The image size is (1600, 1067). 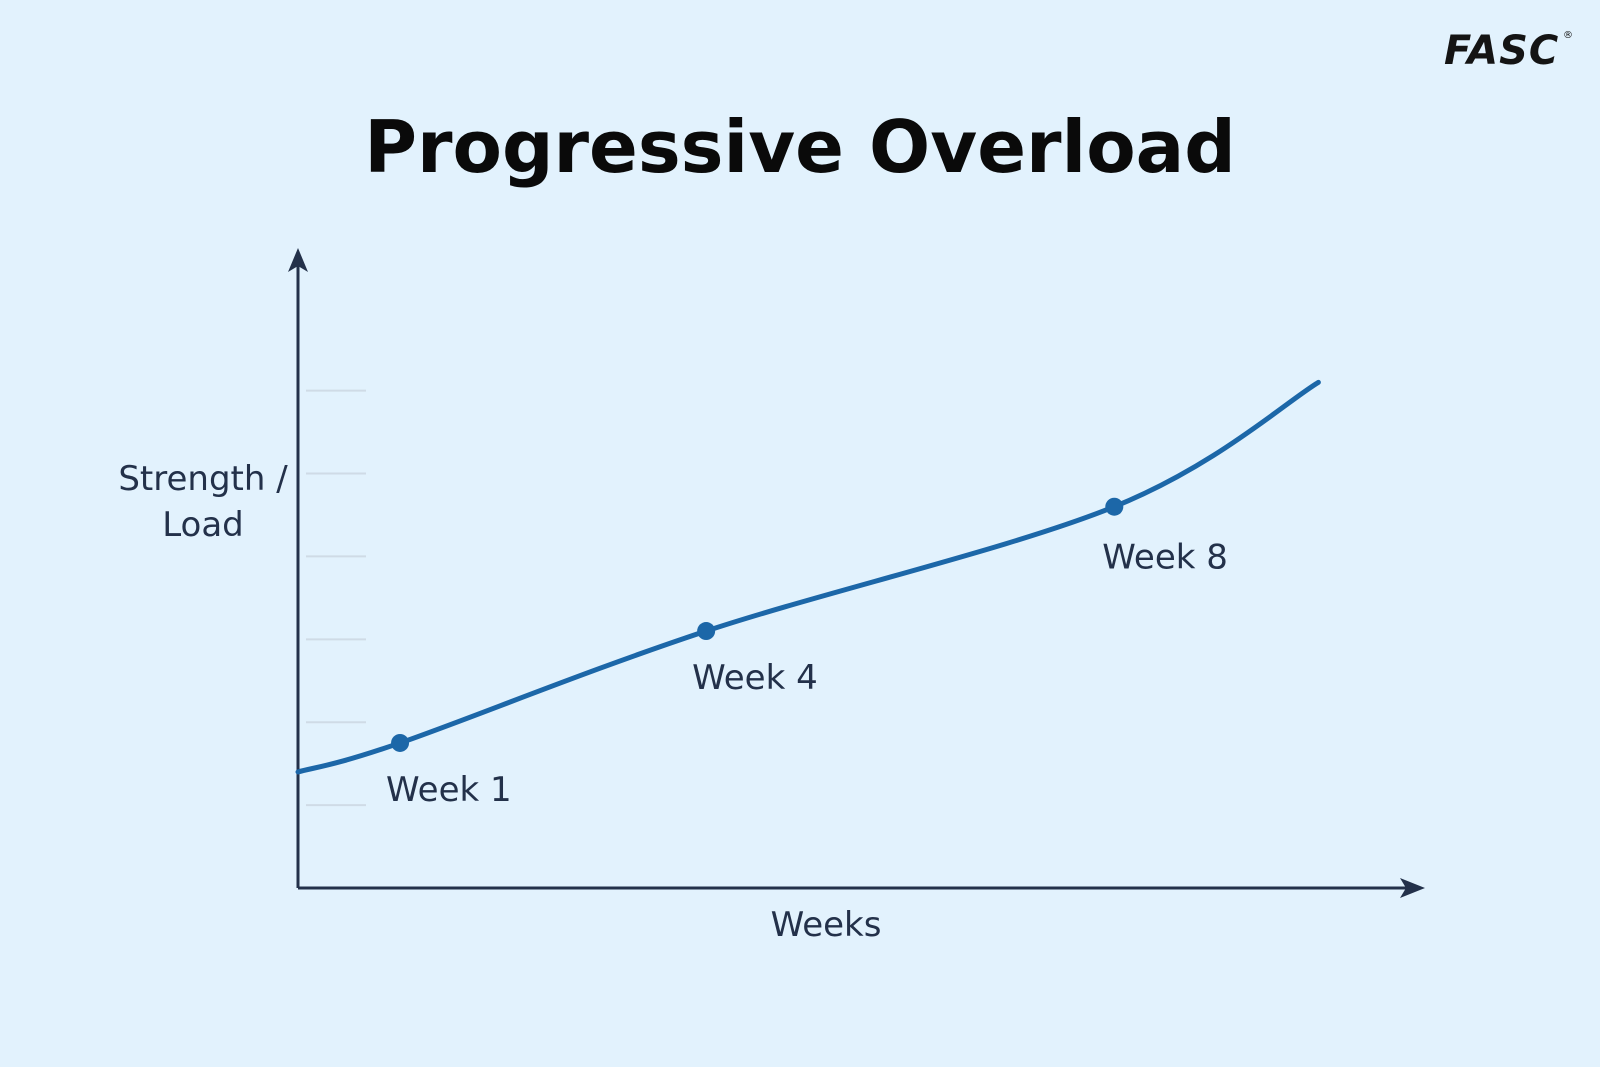 I want to click on chart-title: Progressive Overload, so click(x=800, y=147).